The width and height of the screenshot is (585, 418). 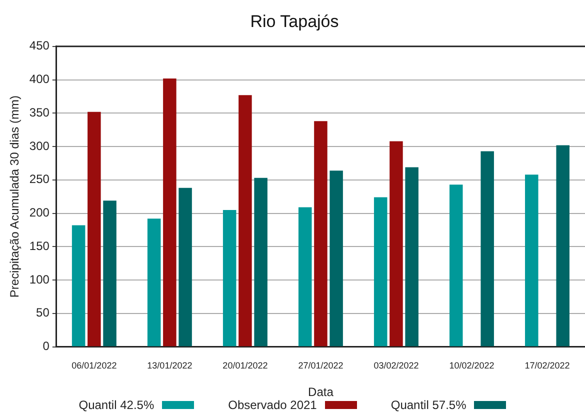 I want to click on y-tick-label: 300, so click(x=39, y=145).